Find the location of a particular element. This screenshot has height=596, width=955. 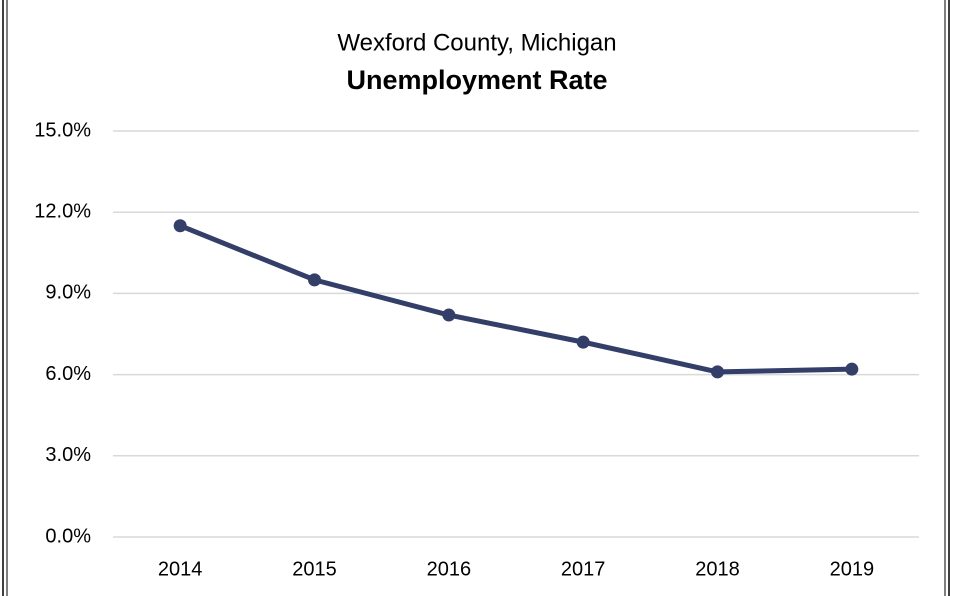

y-tick-label: 0.0% is located at coordinates (68, 536).